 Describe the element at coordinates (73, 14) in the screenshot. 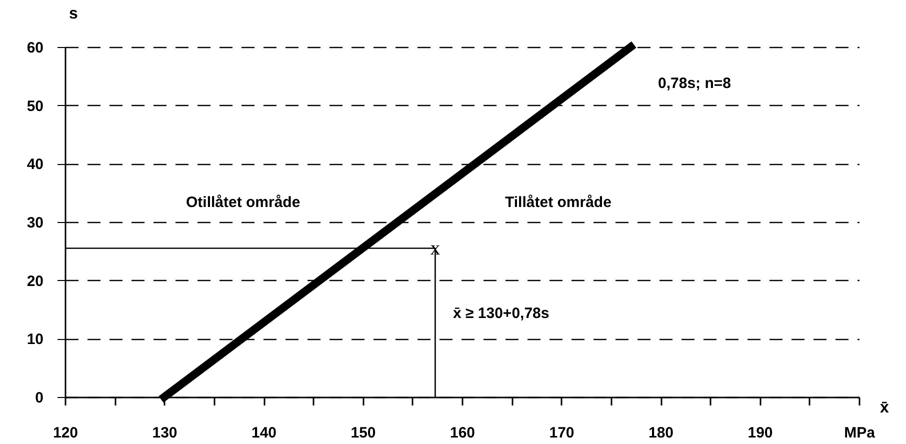

I see `y-axis-title: s` at that location.